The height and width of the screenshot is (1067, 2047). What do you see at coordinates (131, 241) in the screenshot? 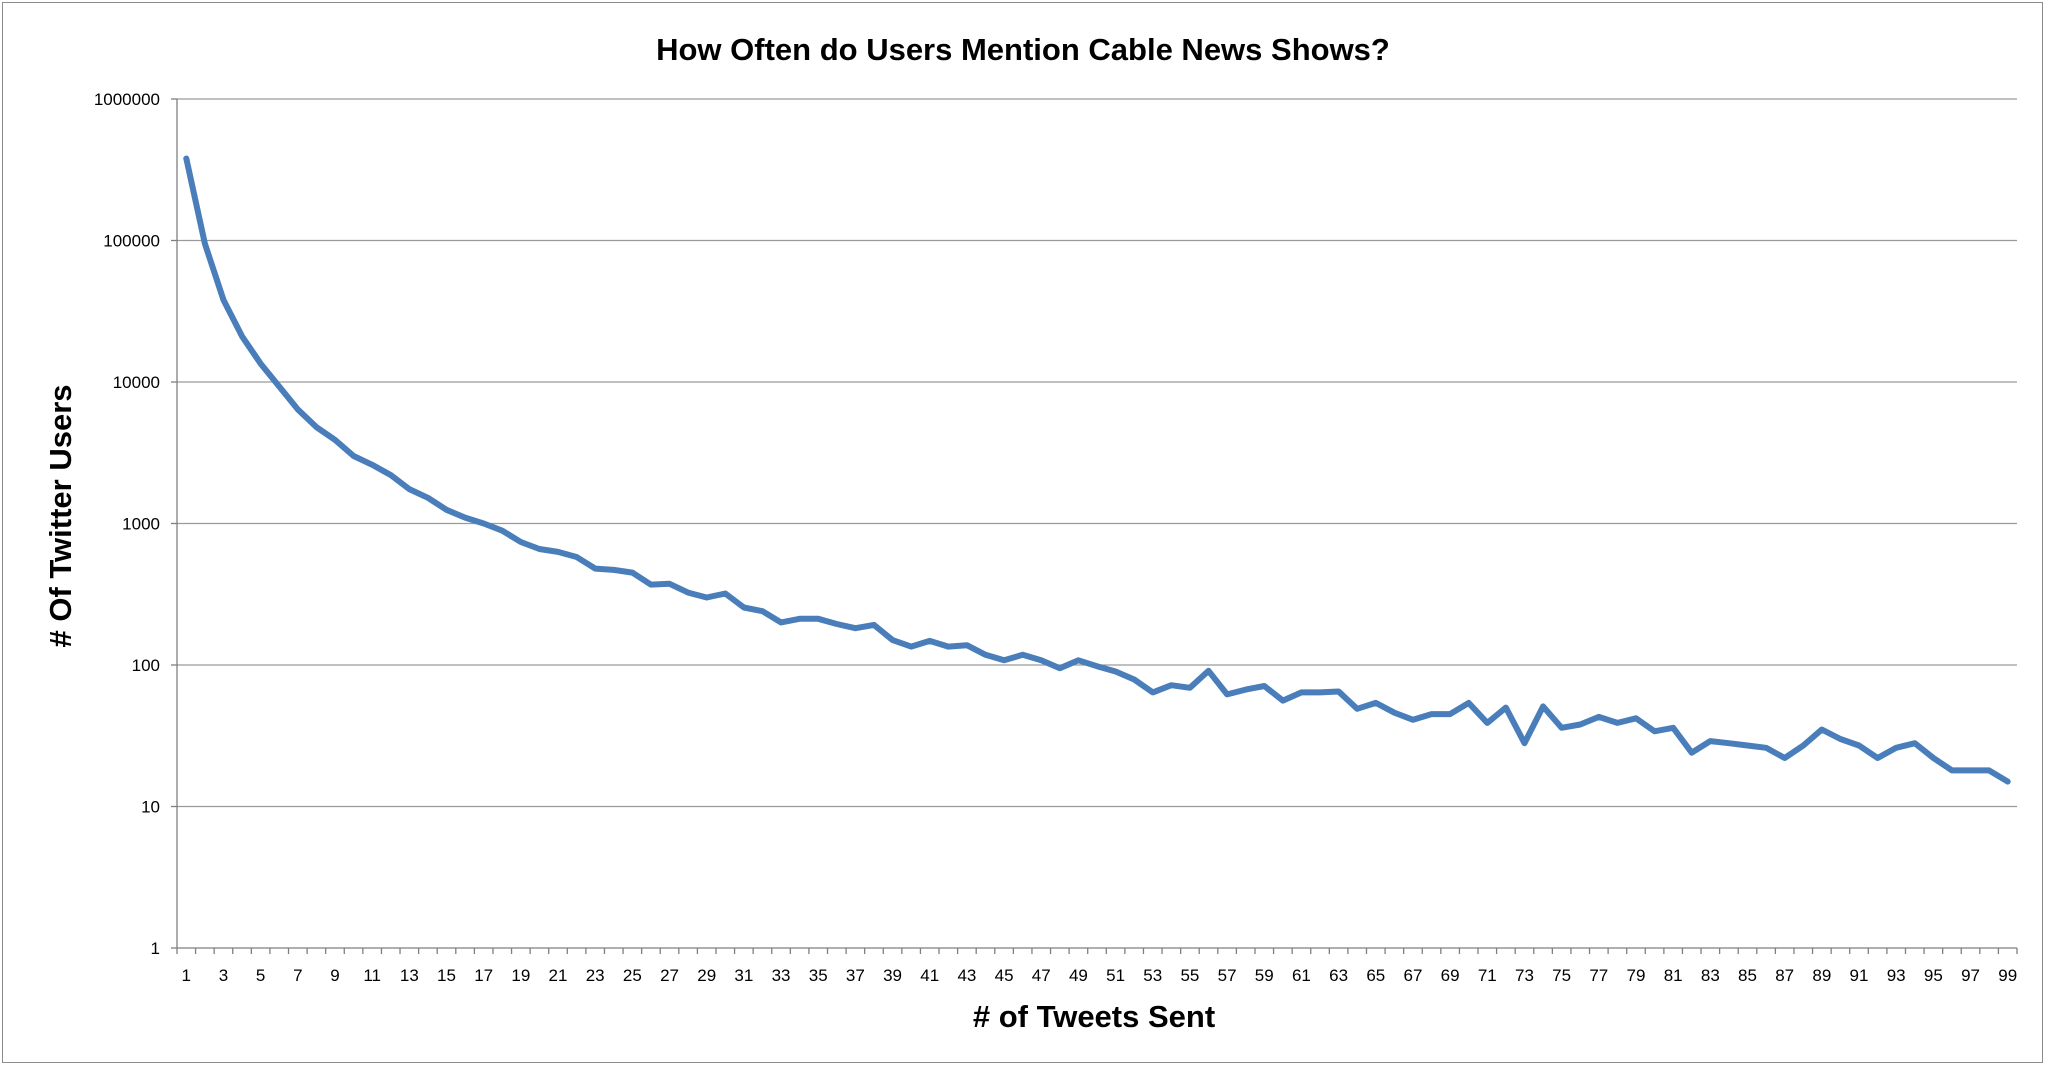
I see `y-tick-label: 100000` at bounding box center [131, 241].